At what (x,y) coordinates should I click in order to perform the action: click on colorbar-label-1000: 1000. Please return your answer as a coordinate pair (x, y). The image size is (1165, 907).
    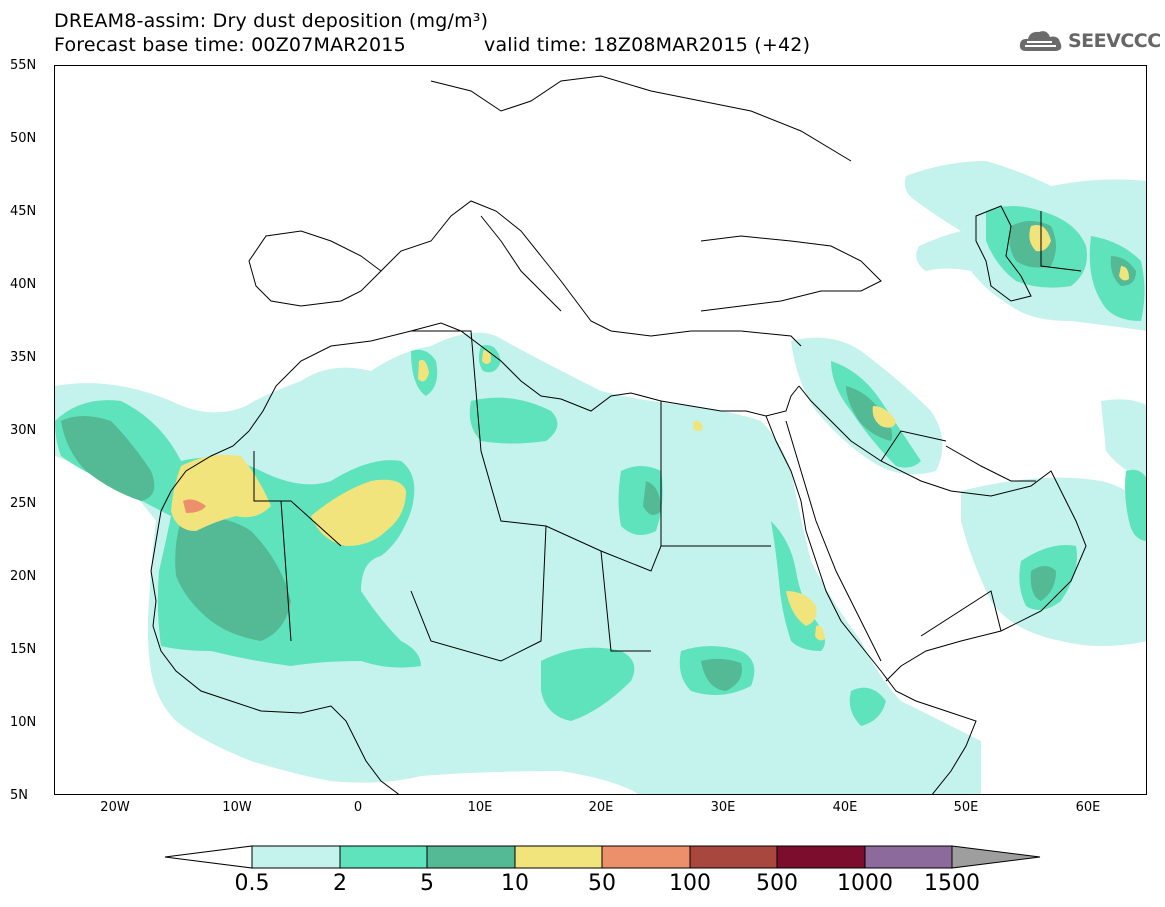
    Looking at the image, I should click on (865, 883).